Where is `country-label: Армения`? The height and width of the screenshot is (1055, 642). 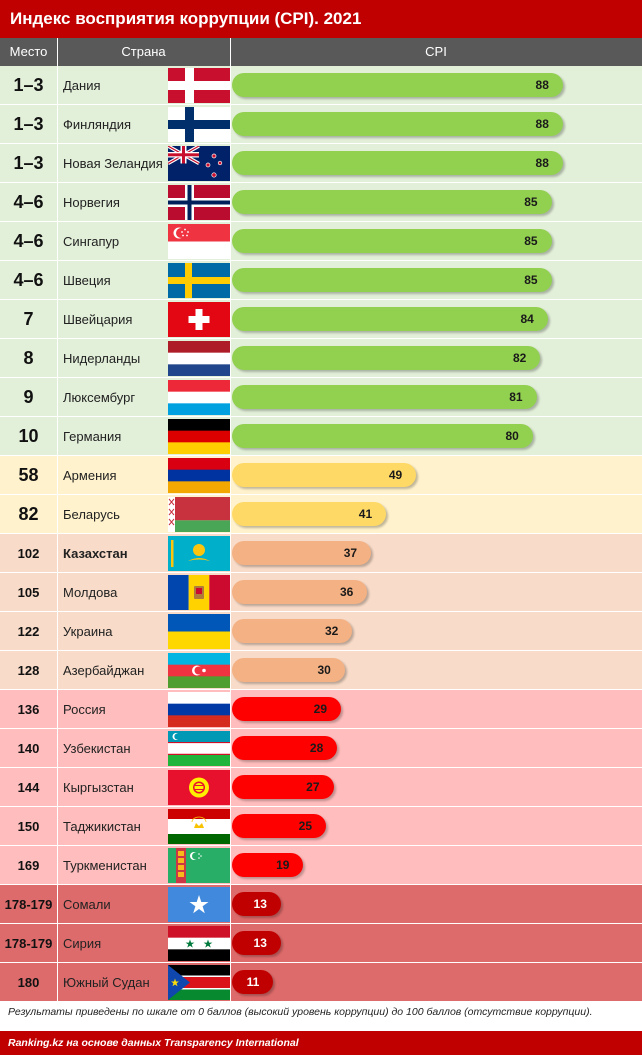
country-label: Армения is located at coordinates (90, 475).